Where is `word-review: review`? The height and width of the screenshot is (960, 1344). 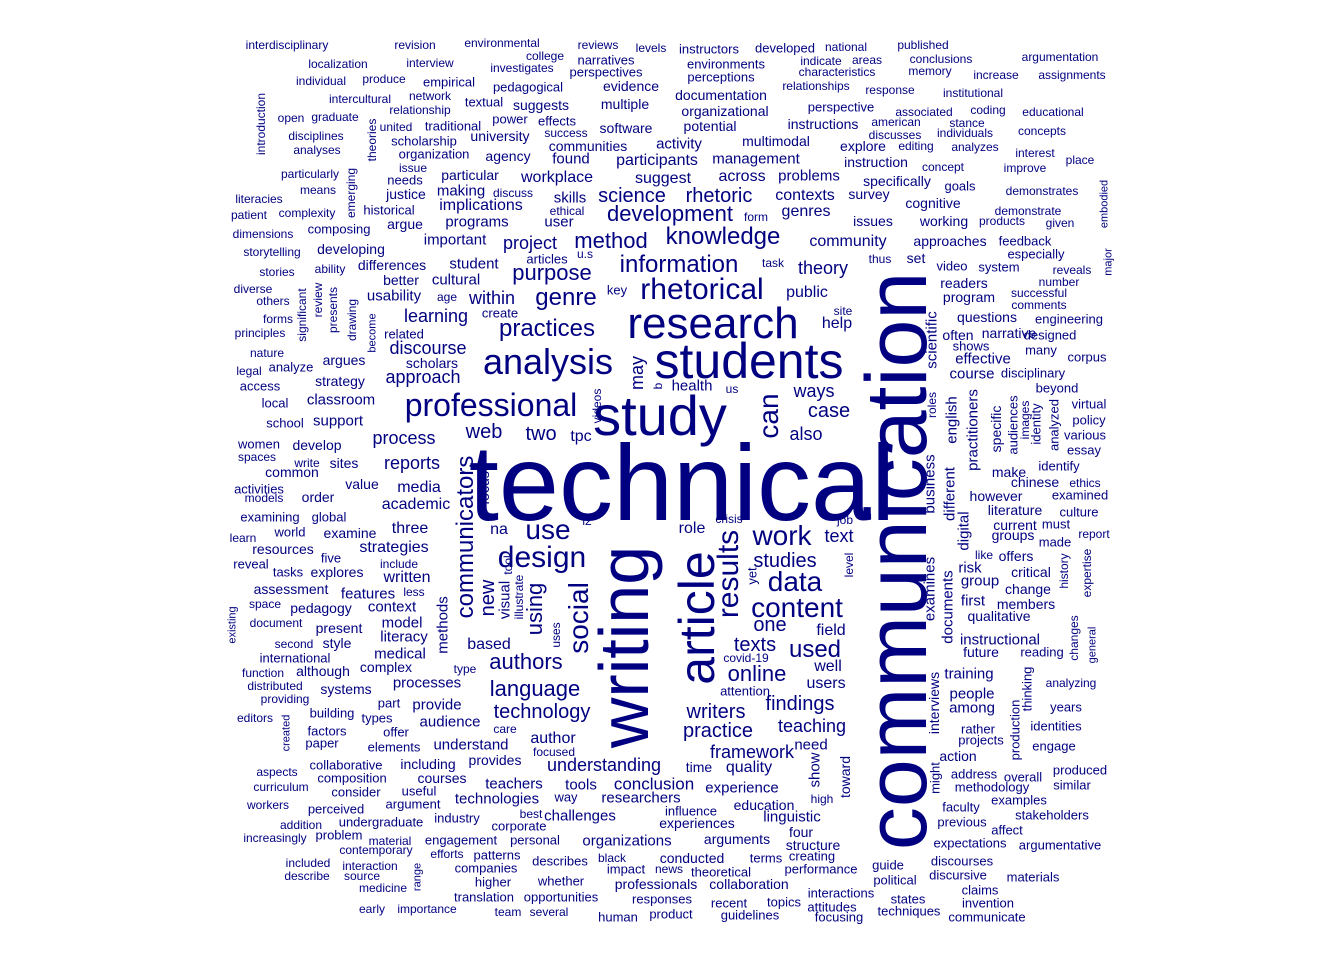 word-review: review is located at coordinates (318, 300).